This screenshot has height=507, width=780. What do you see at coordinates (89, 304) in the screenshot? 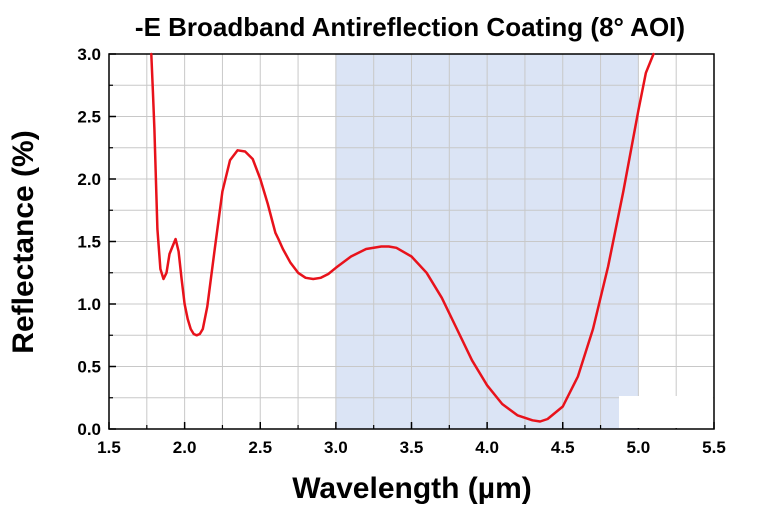
I see `y-tick-label: 1.0` at bounding box center [89, 304].